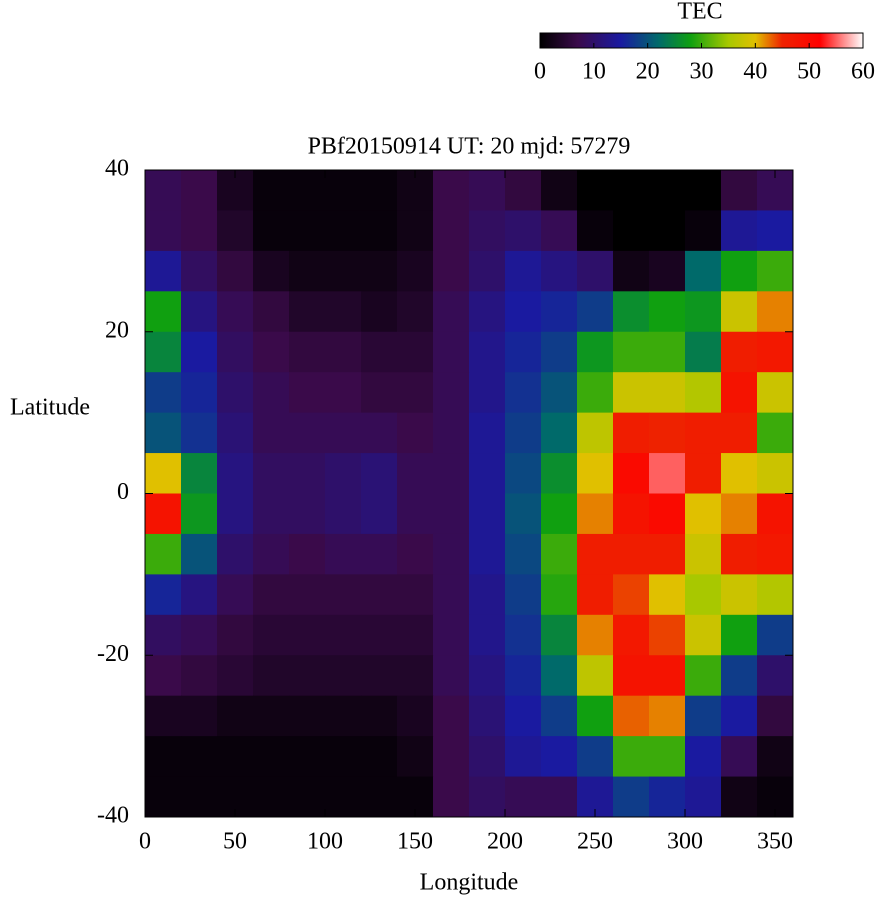 The width and height of the screenshot is (878, 900). I want to click on x-tick-label: 250, so click(595, 842).